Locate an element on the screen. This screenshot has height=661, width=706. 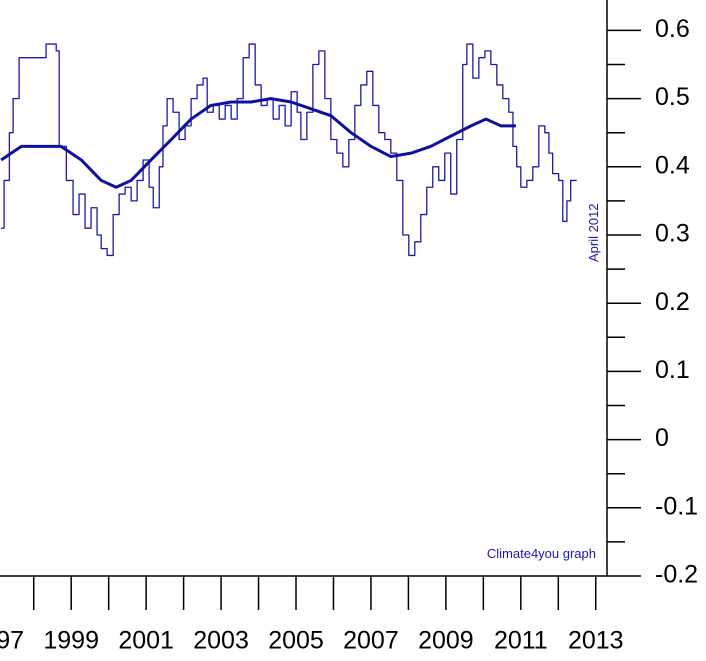
x-tick-label: 2009 is located at coordinates (446, 641).